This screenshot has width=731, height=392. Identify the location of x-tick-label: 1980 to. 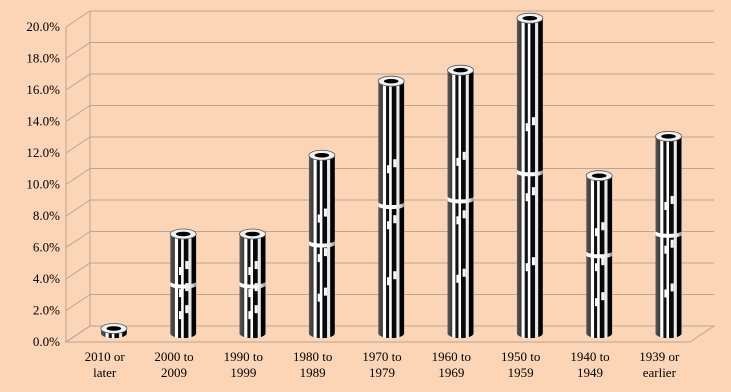
(312, 356).